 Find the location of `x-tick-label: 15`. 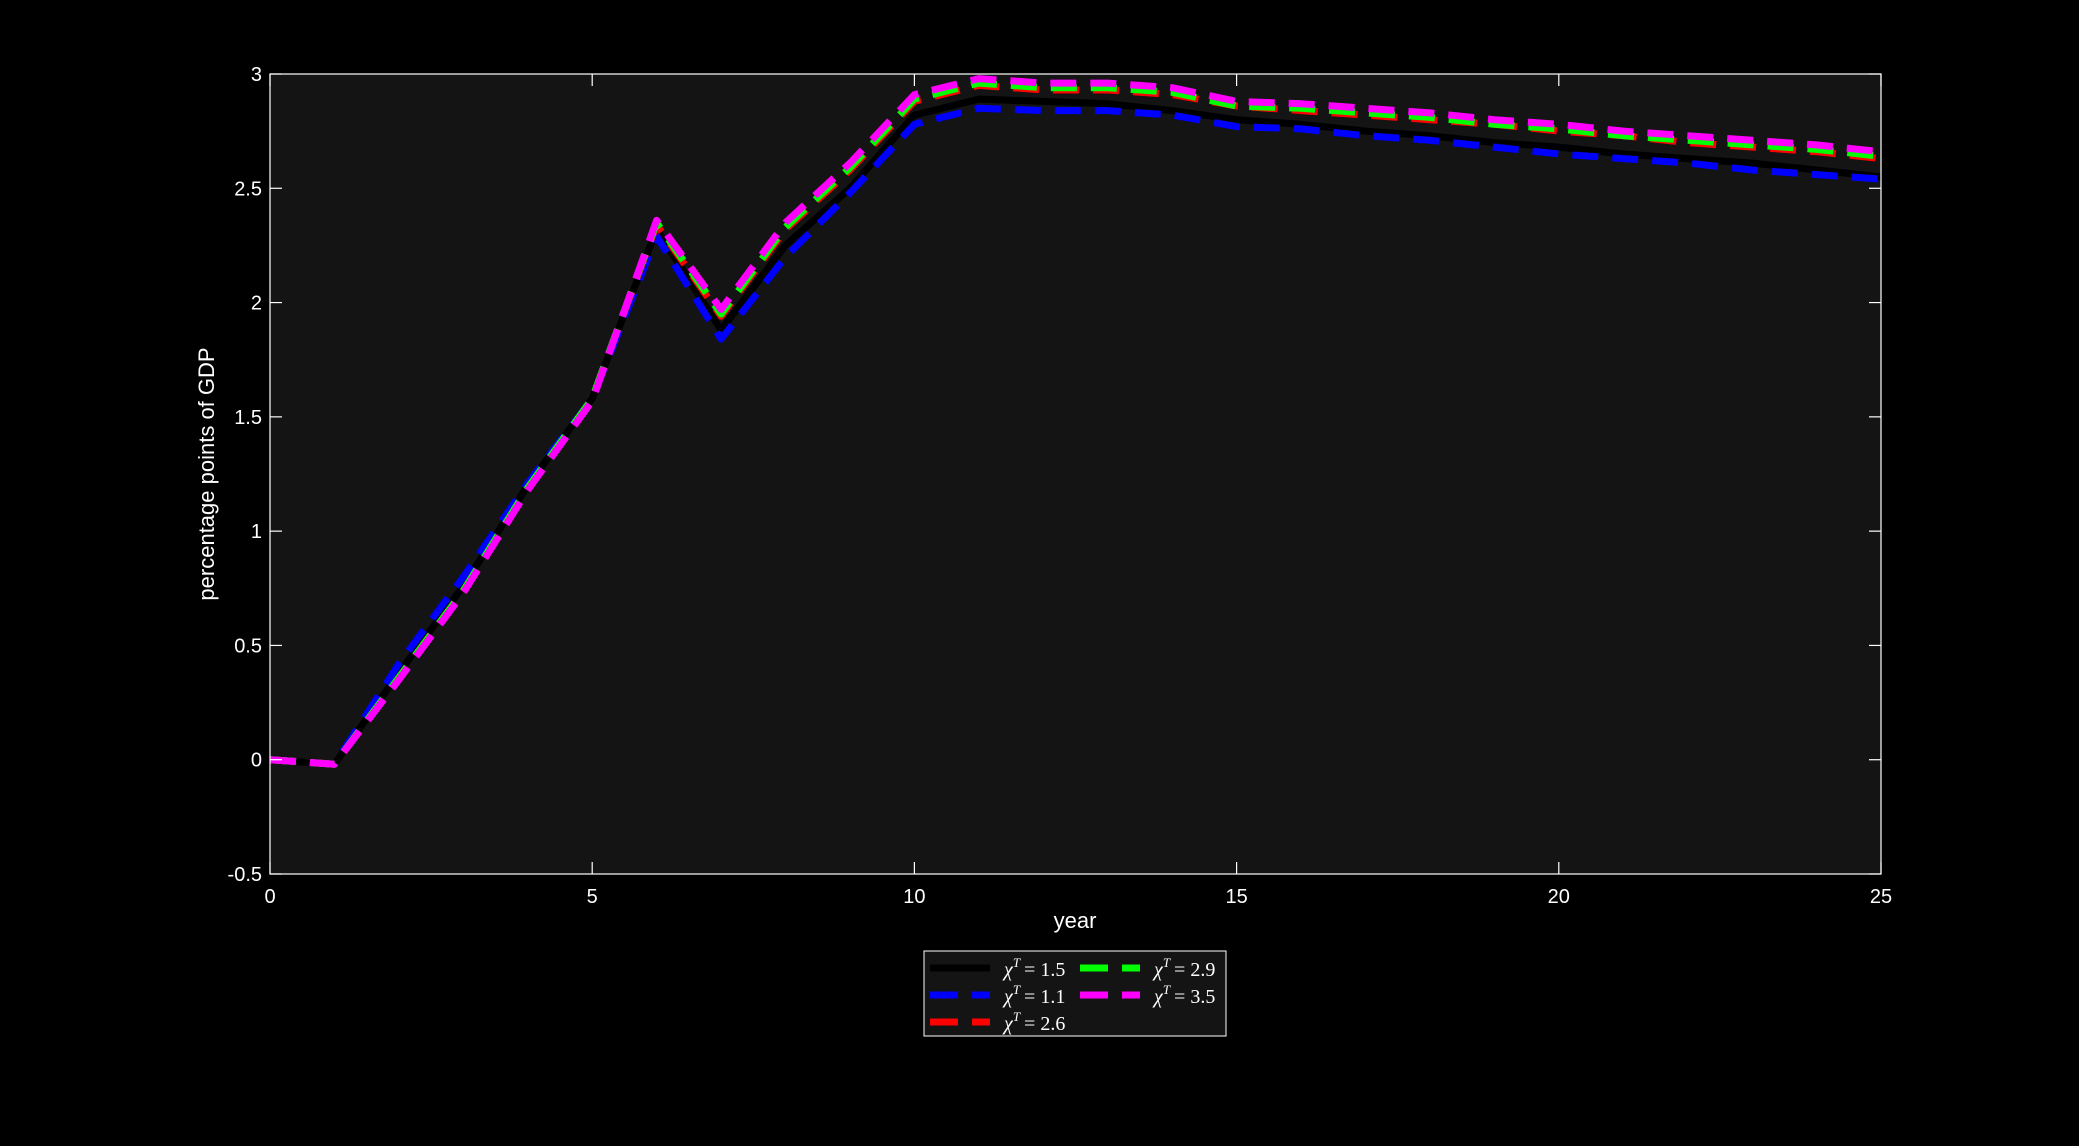

x-tick-label: 15 is located at coordinates (1236, 897).